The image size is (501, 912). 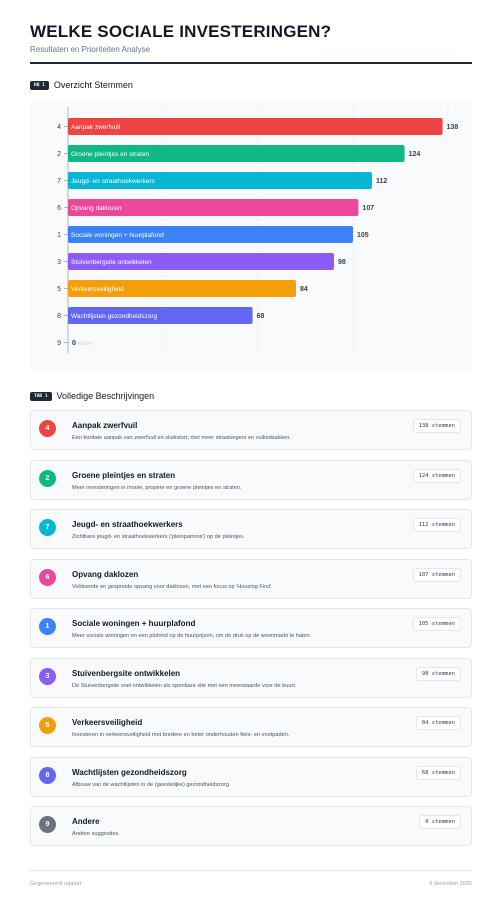 I want to click on description-title: Groene pleintjes en straten, so click(x=124, y=475).